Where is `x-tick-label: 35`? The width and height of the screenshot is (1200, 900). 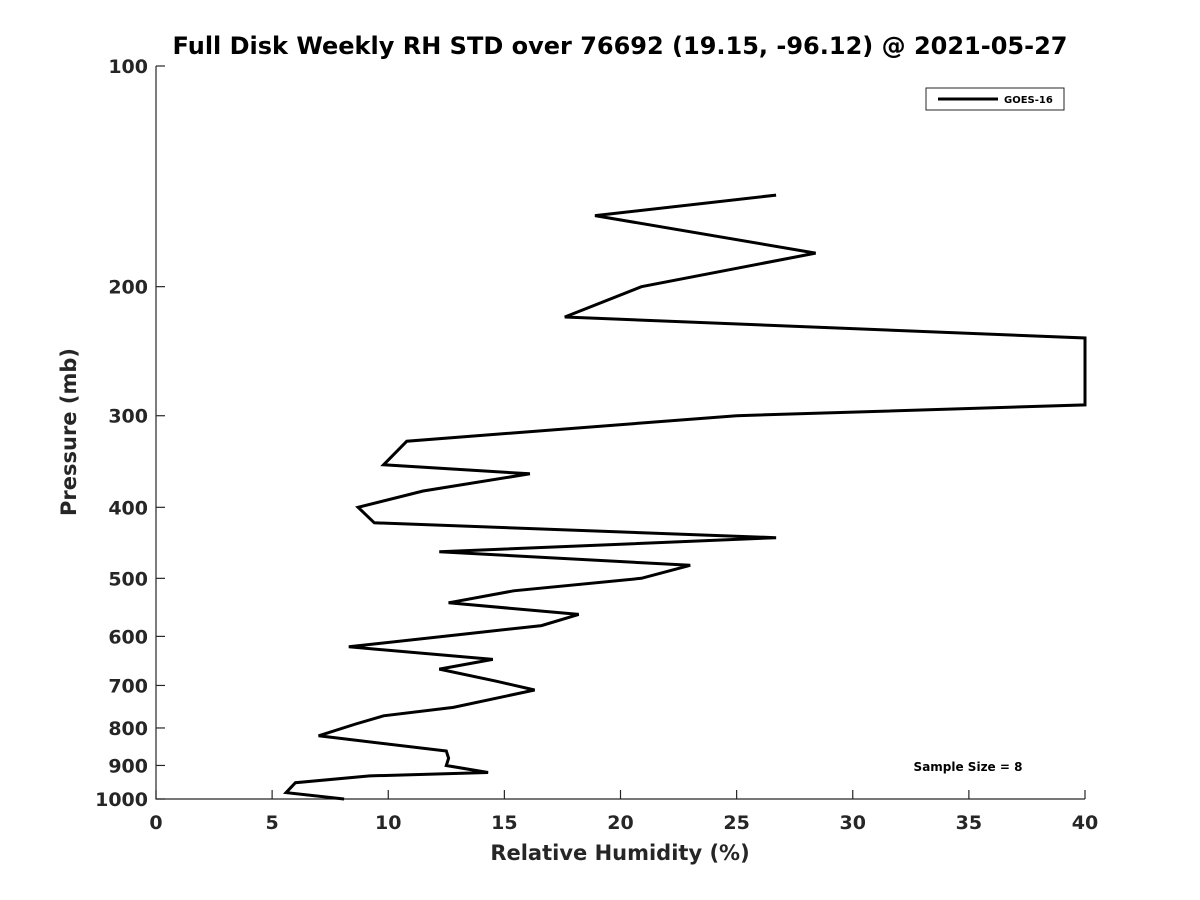 x-tick-label: 35 is located at coordinates (969, 823).